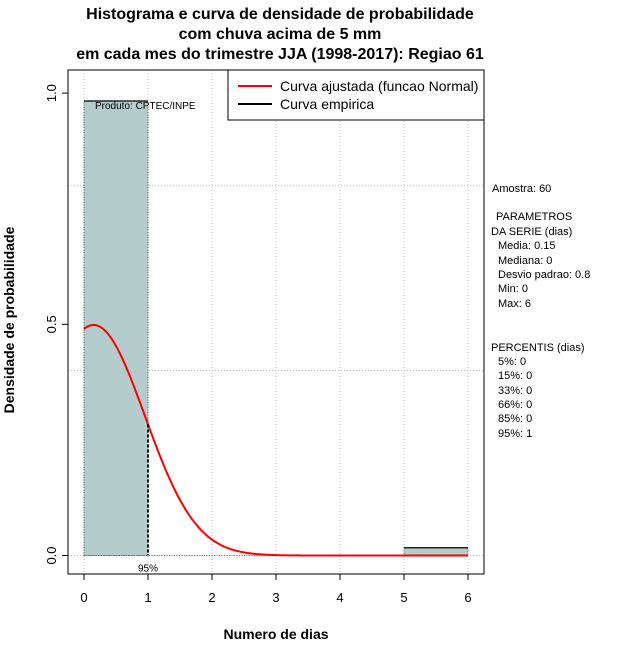 The image size is (640, 660). Describe the element at coordinates (9, 319) in the screenshot. I see `y-axis-title: Densidade de probabilidade` at that location.